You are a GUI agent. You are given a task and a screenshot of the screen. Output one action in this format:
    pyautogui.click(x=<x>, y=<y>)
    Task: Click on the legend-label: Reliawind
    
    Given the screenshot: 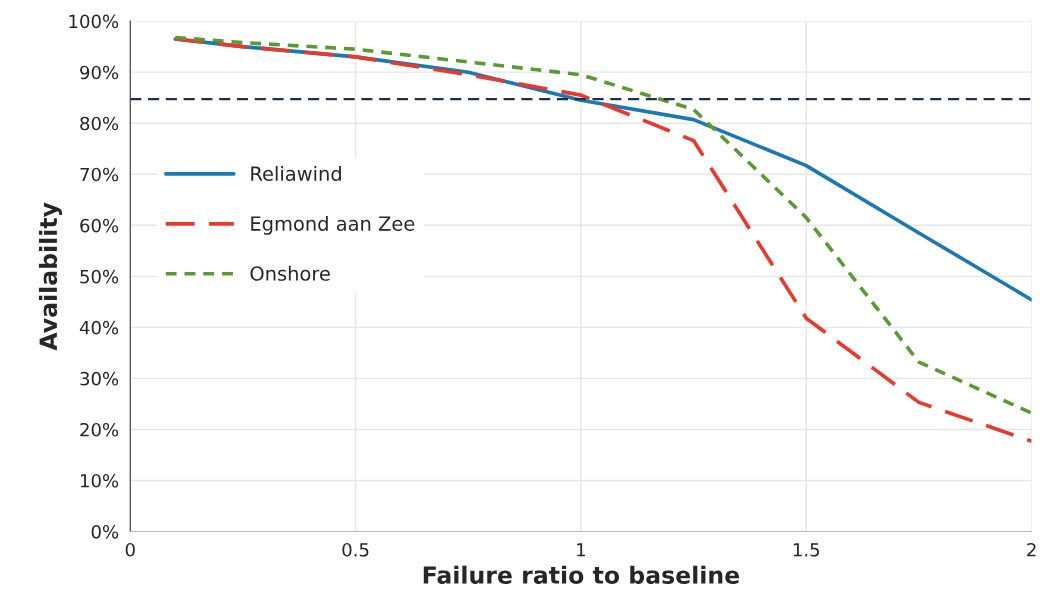 What is the action you would take?
    pyautogui.click(x=296, y=173)
    